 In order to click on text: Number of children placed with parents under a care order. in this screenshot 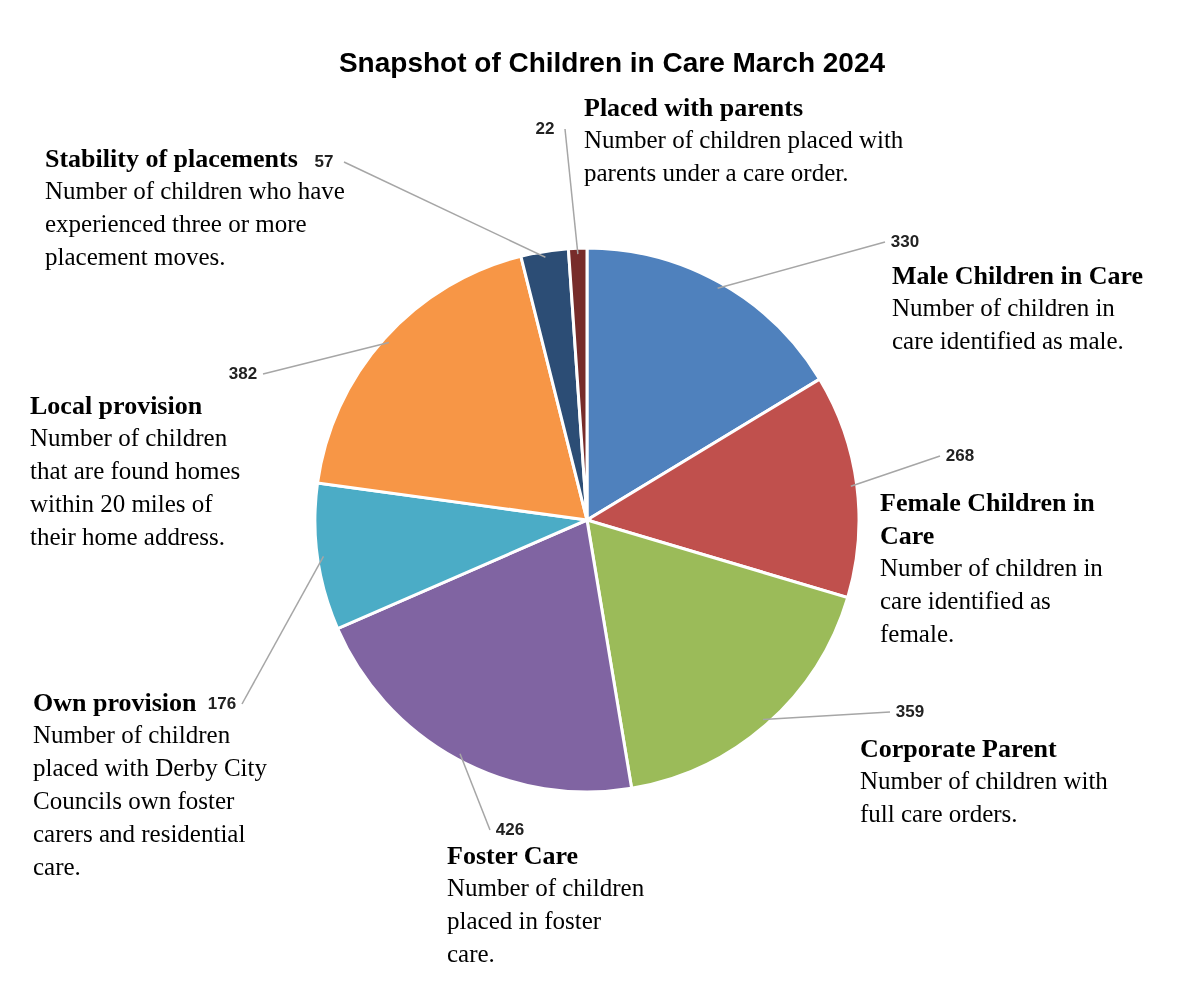, I will do `click(744, 156)`.